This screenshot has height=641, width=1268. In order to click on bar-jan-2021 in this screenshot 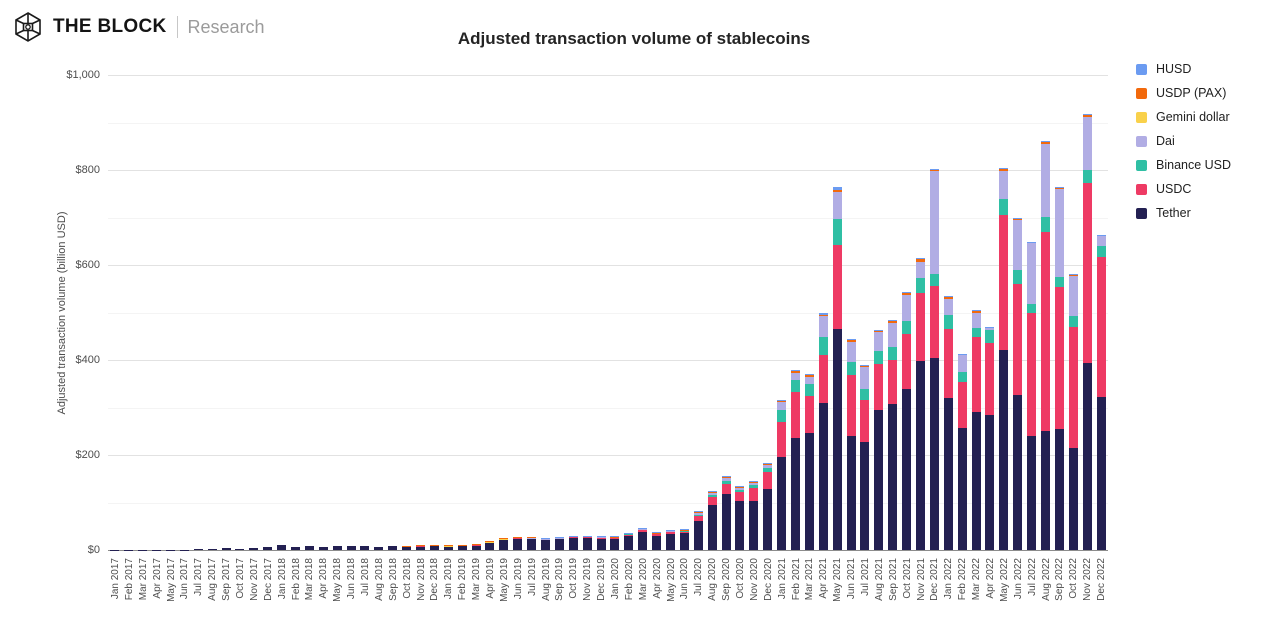, I will do `click(782, 312)`.